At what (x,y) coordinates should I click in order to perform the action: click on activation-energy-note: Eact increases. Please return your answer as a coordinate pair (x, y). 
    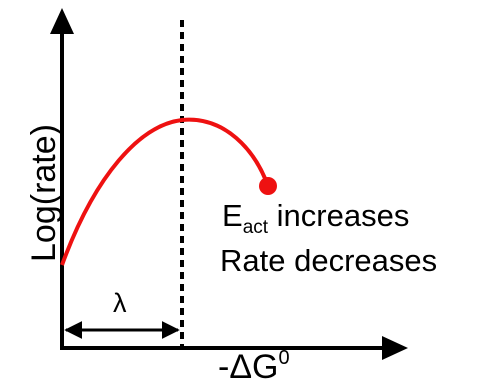
    Looking at the image, I should click on (316, 217).